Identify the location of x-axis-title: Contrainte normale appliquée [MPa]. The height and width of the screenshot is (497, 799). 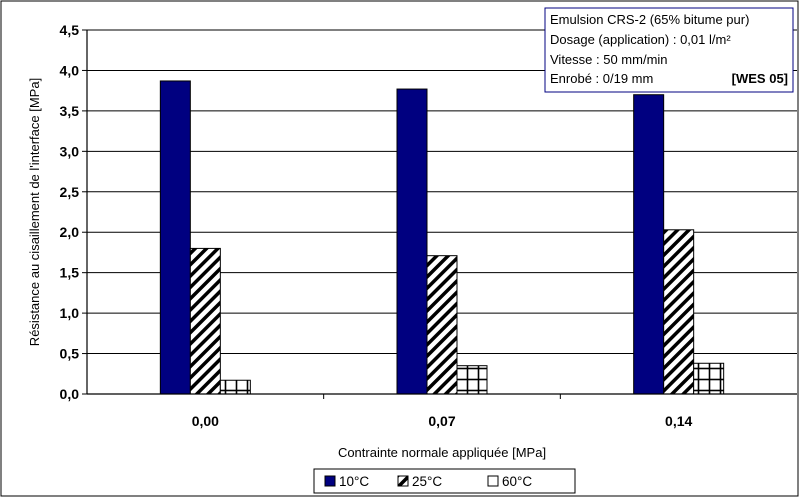
(442, 452).